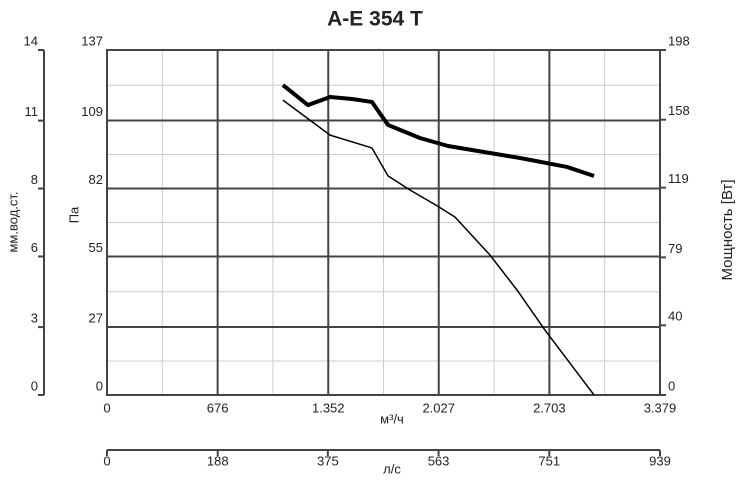 This screenshot has width=750, height=489. I want to click on y-tick-label: 109, so click(92, 111).